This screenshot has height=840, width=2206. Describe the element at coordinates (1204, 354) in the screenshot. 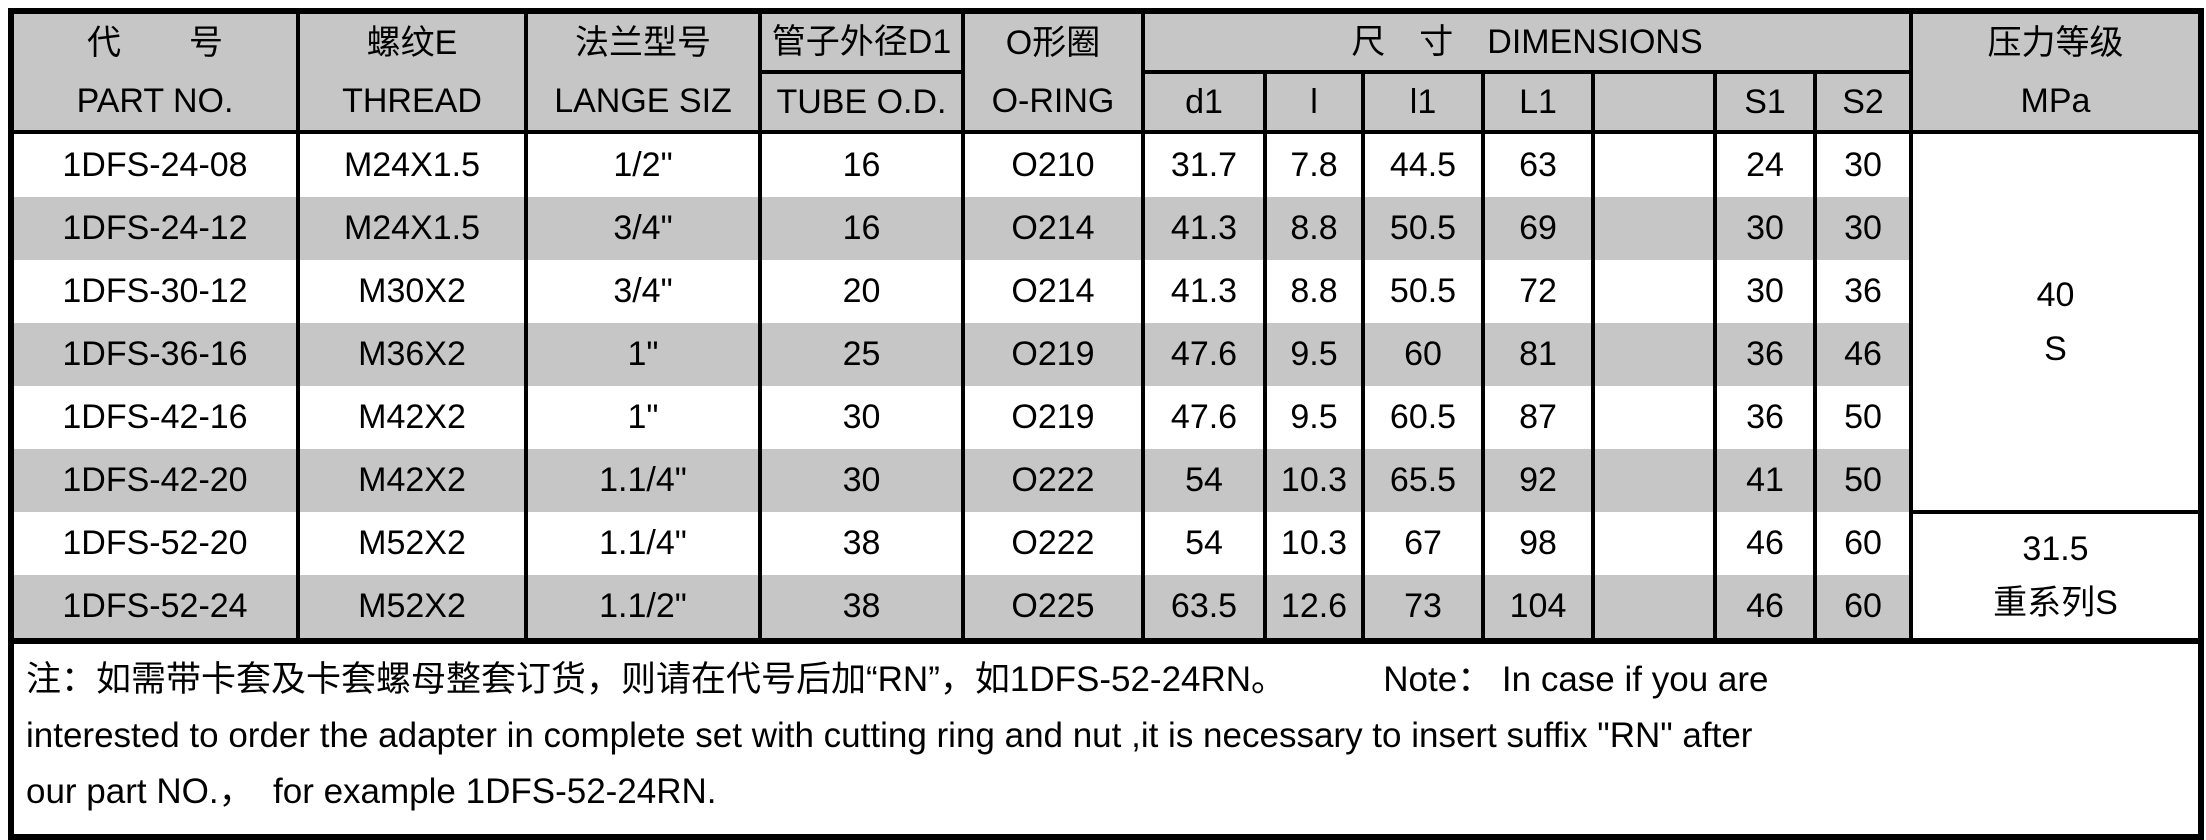

I see `cell-d1: 47.6` at that location.